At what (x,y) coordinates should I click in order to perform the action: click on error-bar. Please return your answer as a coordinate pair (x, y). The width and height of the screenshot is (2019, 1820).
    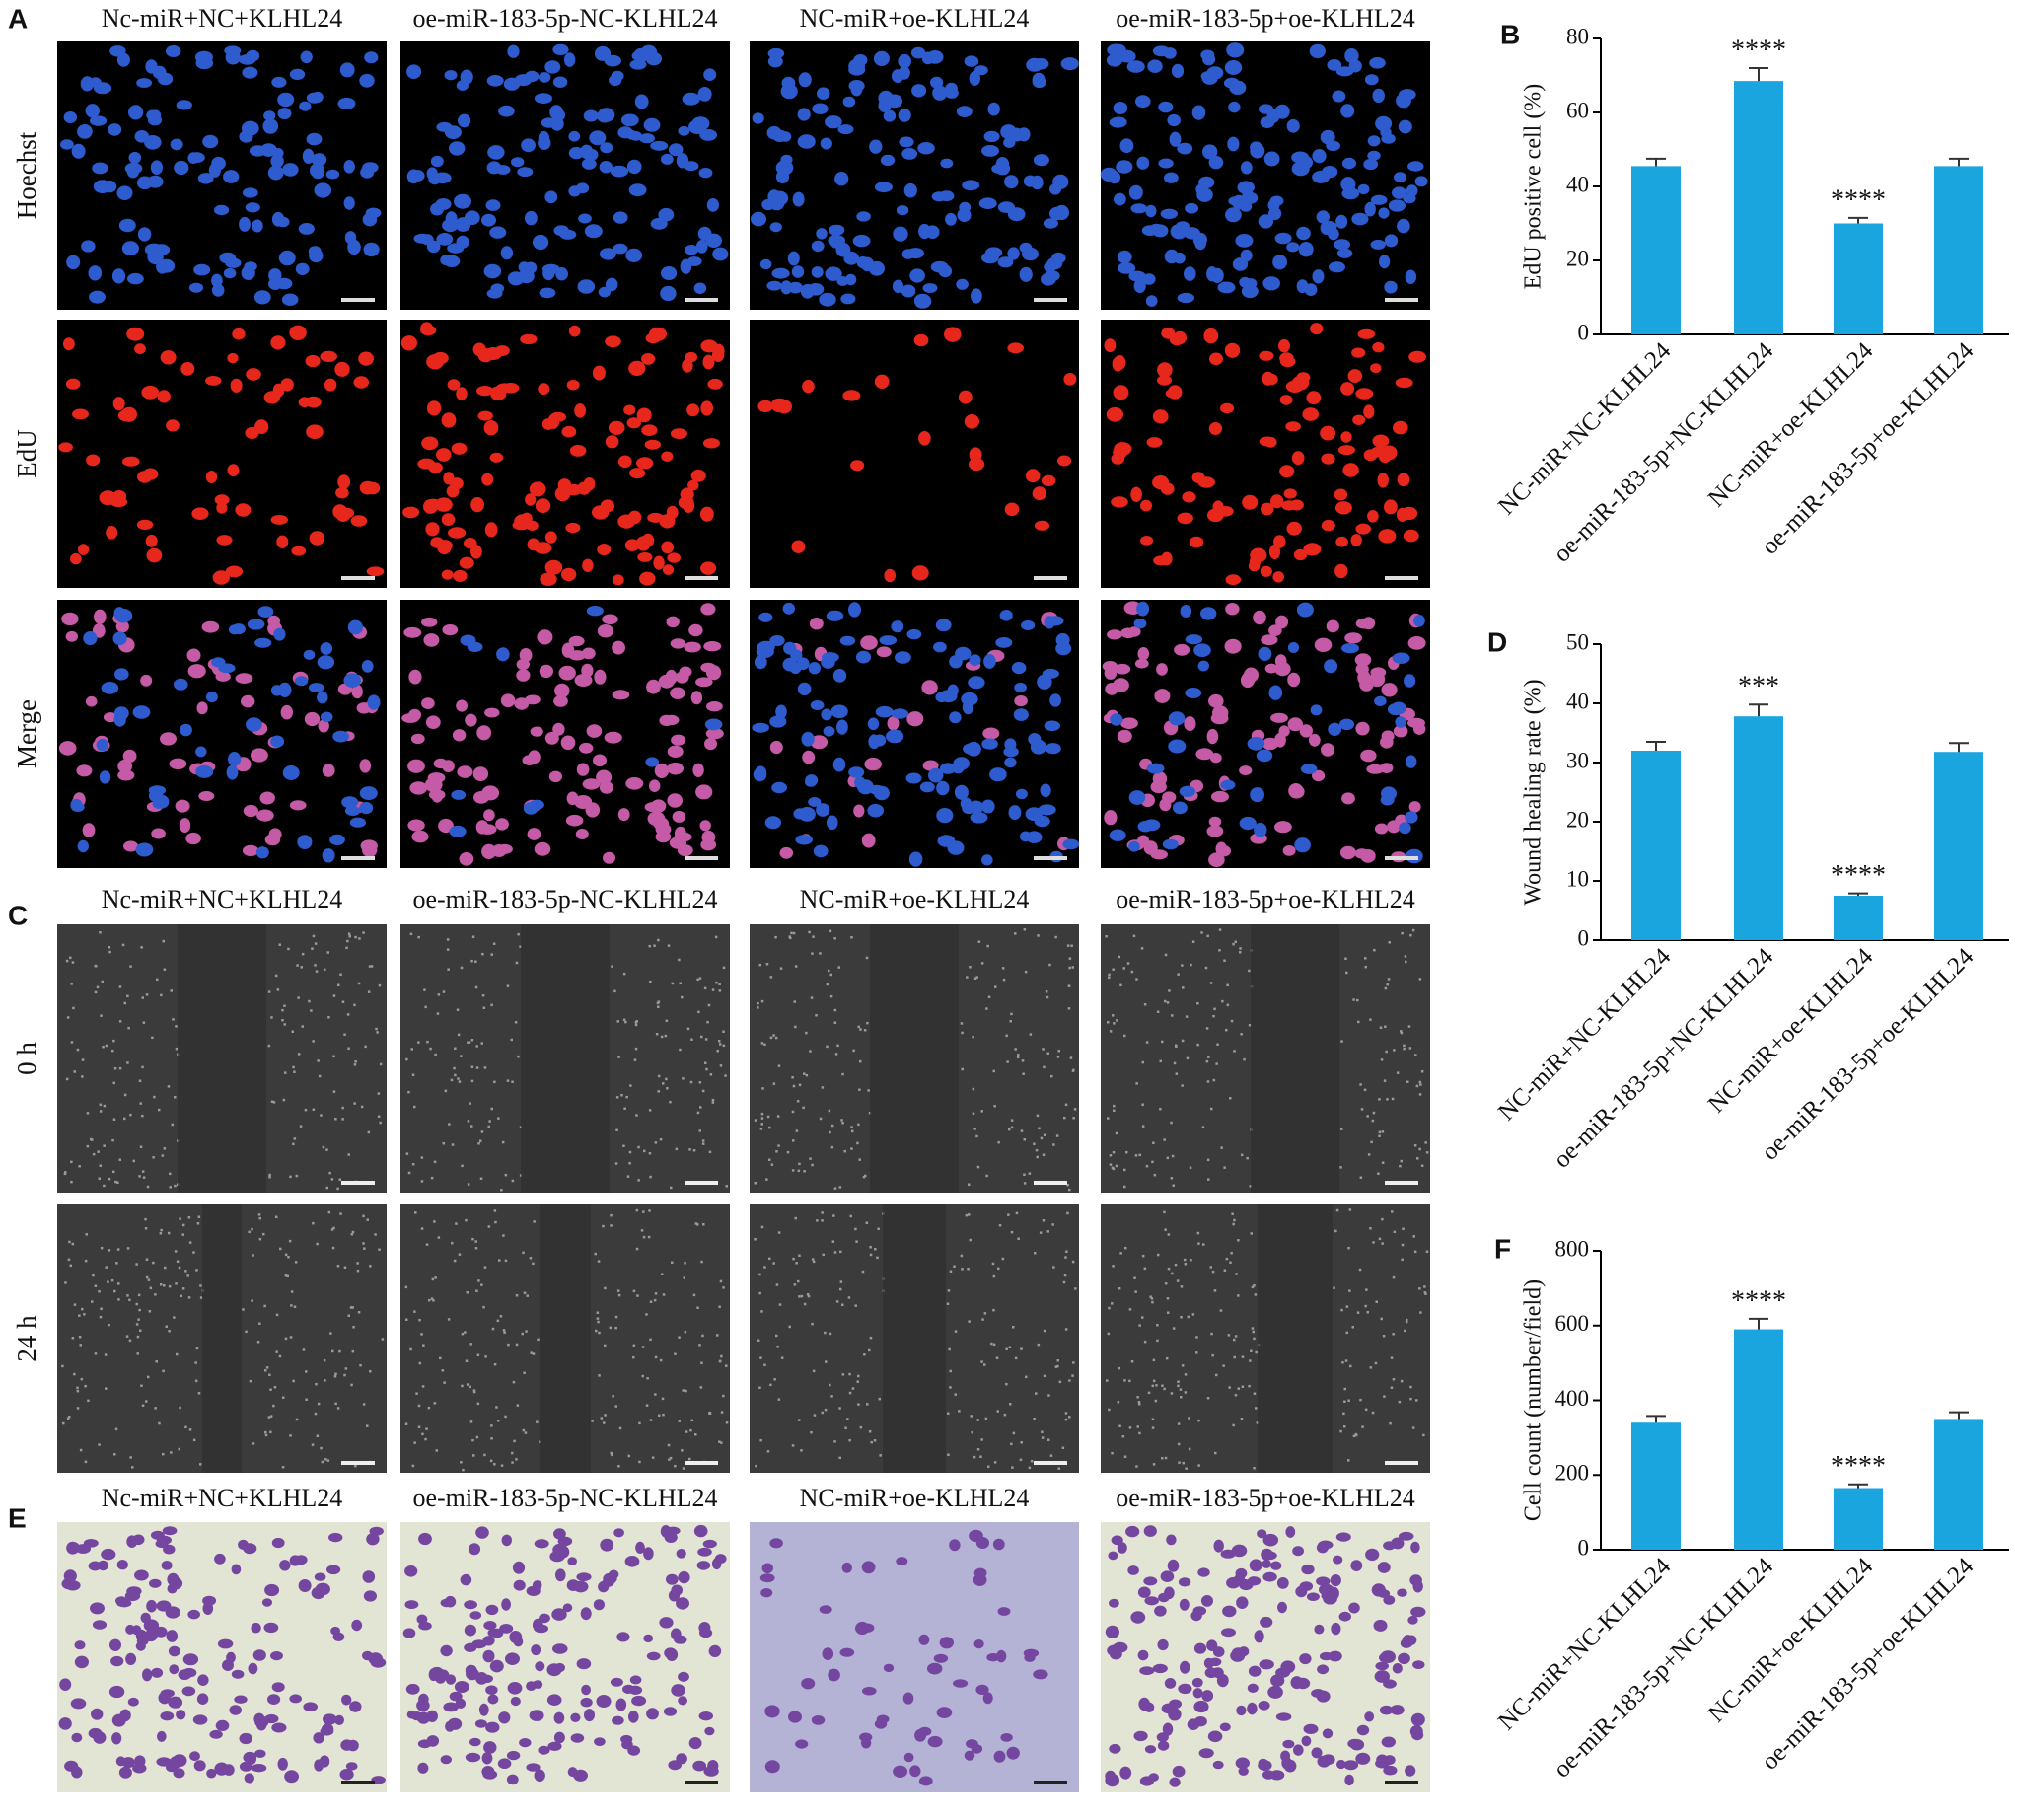
    Looking at the image, I should click on (1959, 1415).